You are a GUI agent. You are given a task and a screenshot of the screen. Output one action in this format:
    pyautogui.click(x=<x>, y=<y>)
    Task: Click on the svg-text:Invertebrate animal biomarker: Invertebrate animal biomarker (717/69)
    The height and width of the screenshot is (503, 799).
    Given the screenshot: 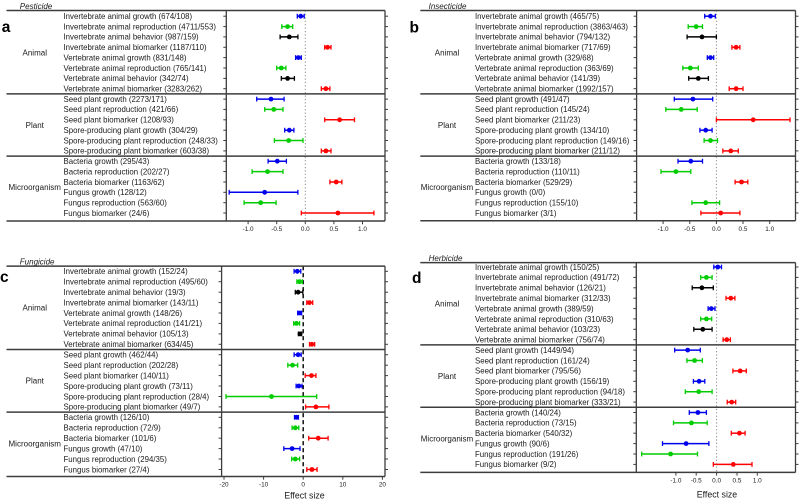 What is the action you would take?
    pyautogui.click(x=543, y=47)
    